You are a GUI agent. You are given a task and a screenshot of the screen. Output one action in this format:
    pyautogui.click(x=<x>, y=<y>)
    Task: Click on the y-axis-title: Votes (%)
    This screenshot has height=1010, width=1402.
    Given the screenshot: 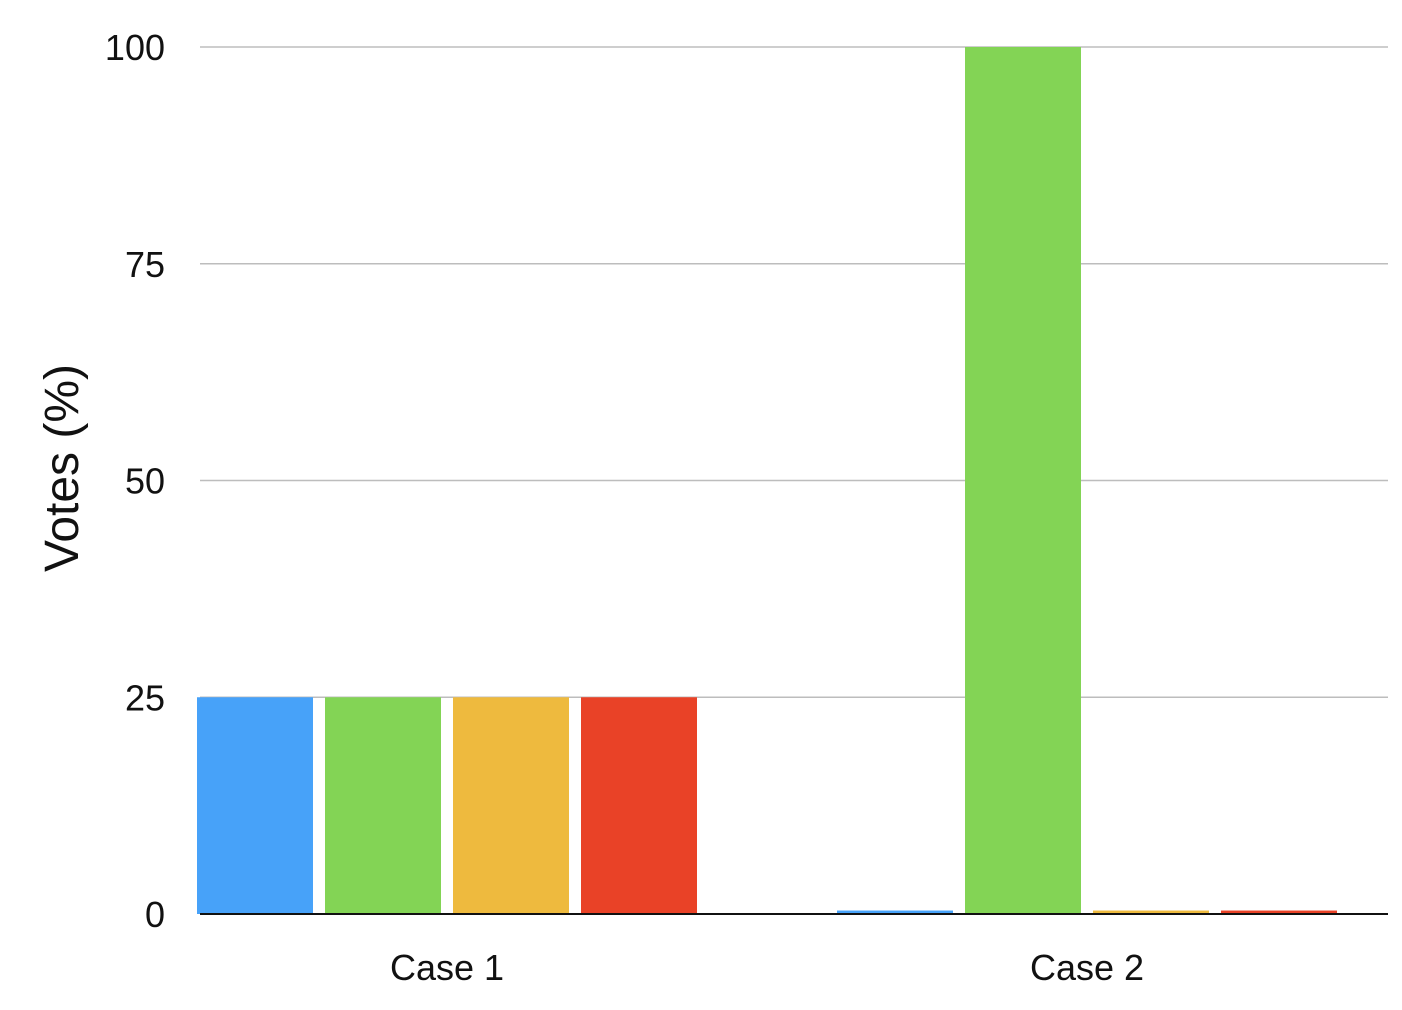 What is the action you would take?
    pyautogui.click(x=62, y=468)
    